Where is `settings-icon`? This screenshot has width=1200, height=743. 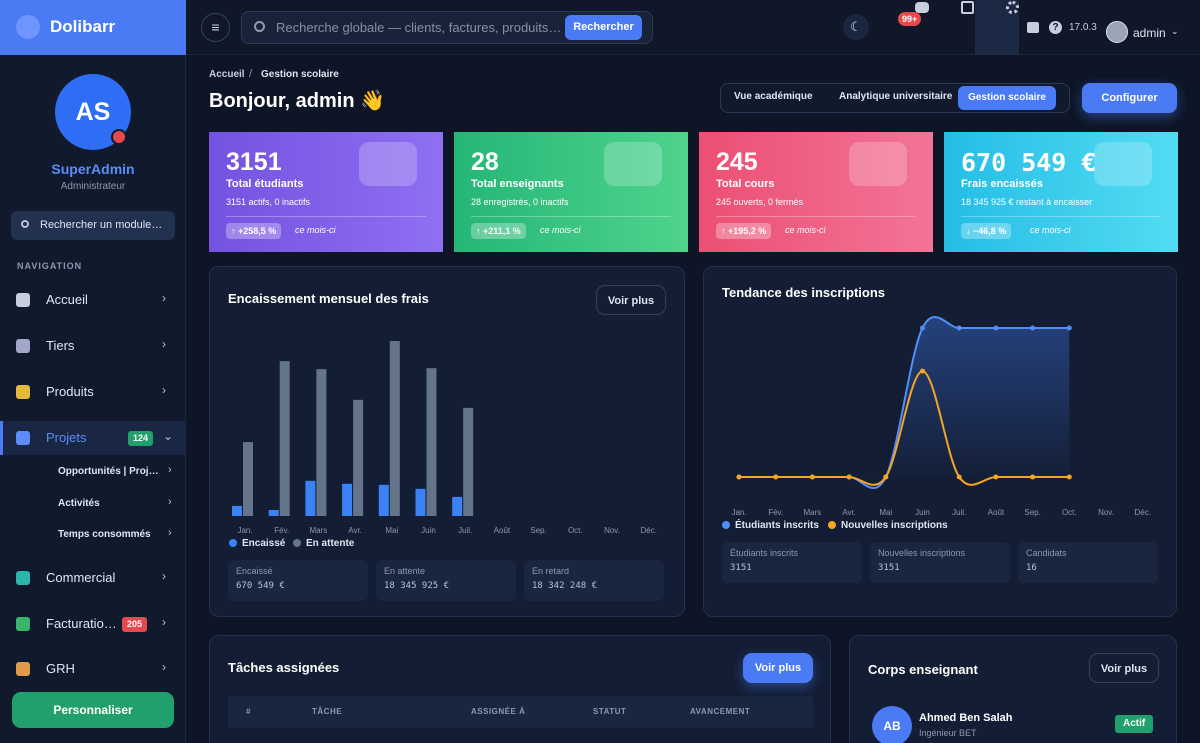
settings-icon is located at coordinates (1012, 7).